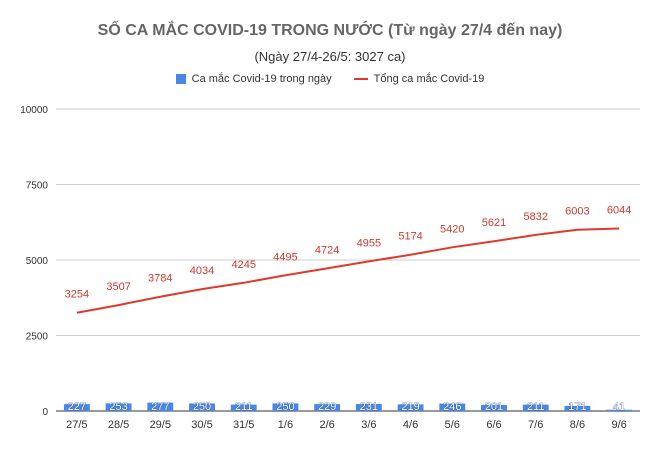 The width and height of the screenshot is (660, 453). What do you see at coordinates (76, 425) in the screenshot?
I see `x-tick-label: 27/5` at bounding box center [76, 425].